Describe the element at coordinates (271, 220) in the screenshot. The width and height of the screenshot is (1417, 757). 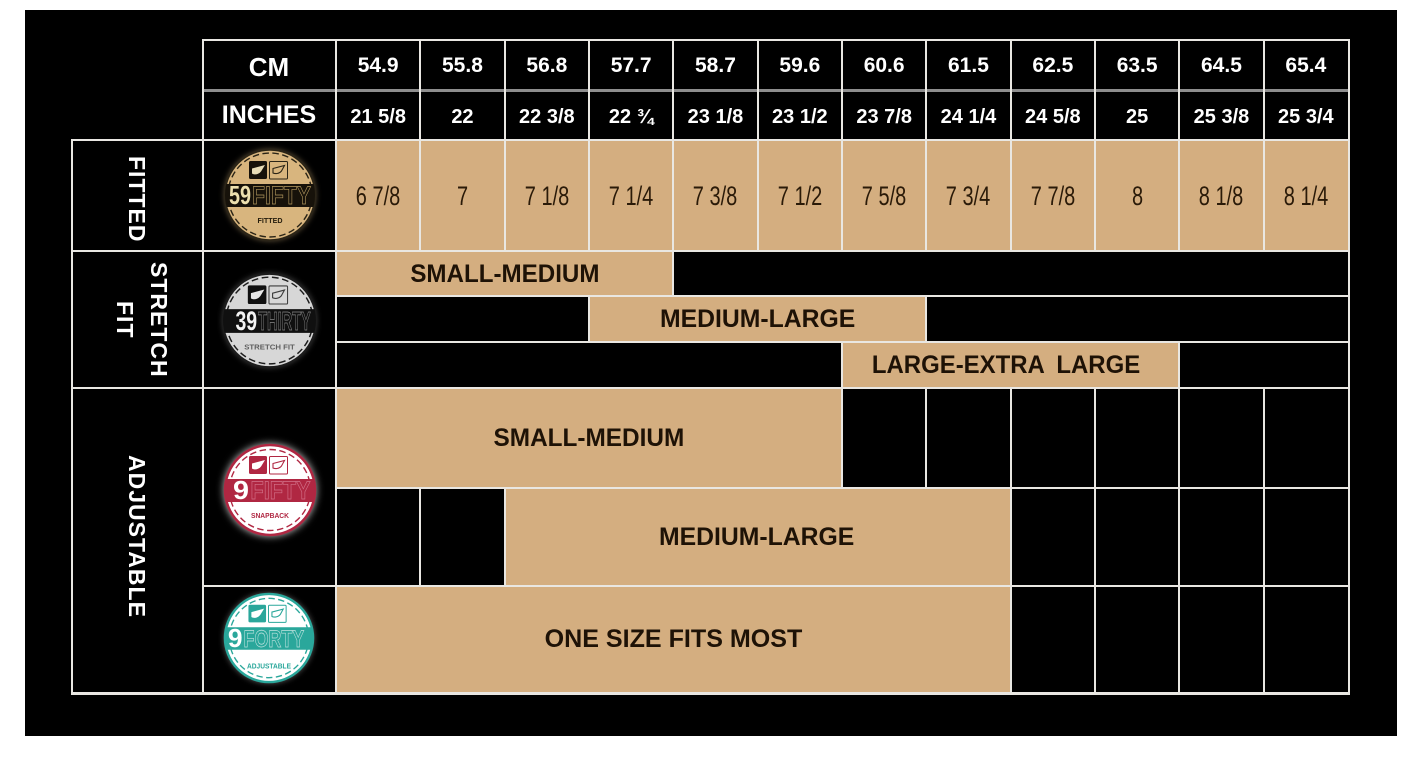
I see `svg-text: FITTED` at that location.